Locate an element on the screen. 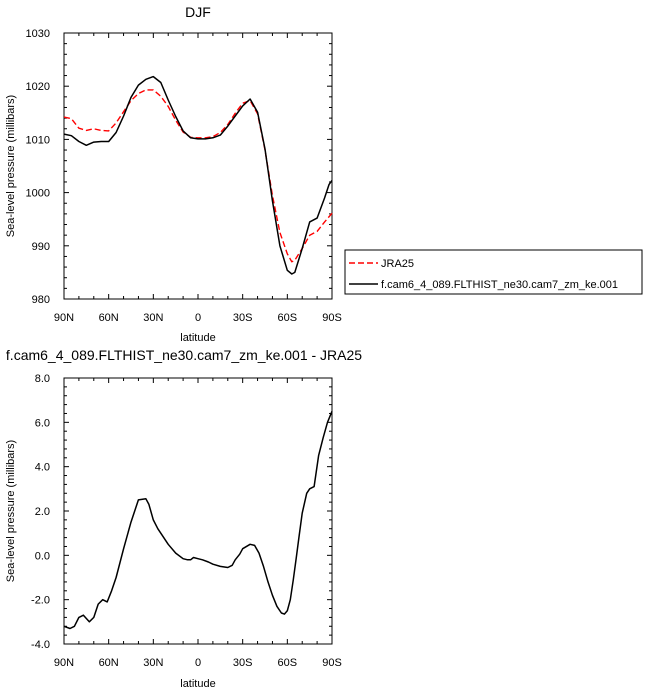 The image size is (649, 692). y-tick-label: 1020 is located at coordinates (38, 87).